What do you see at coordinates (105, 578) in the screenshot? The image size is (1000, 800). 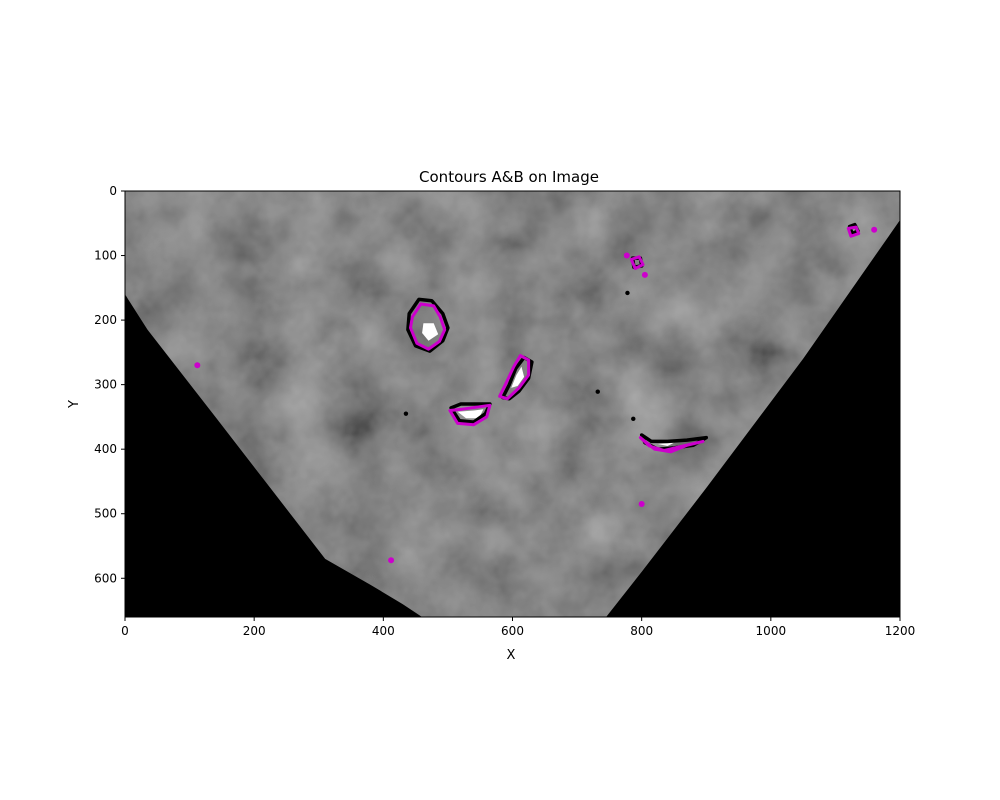 I see `y-tick-label: 600` at bounding box center [105, 578].